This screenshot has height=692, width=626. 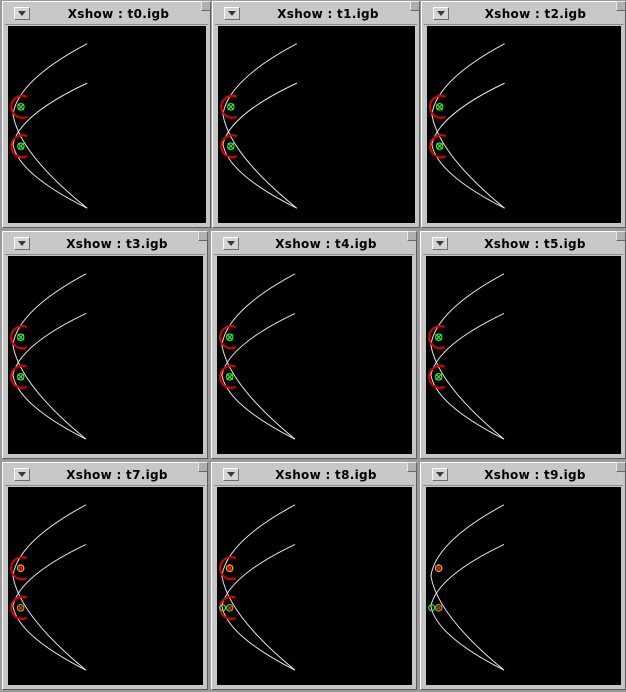 I want to click on xshow-window-1: Xshow : t1.igb, so click(x=316, y=114).